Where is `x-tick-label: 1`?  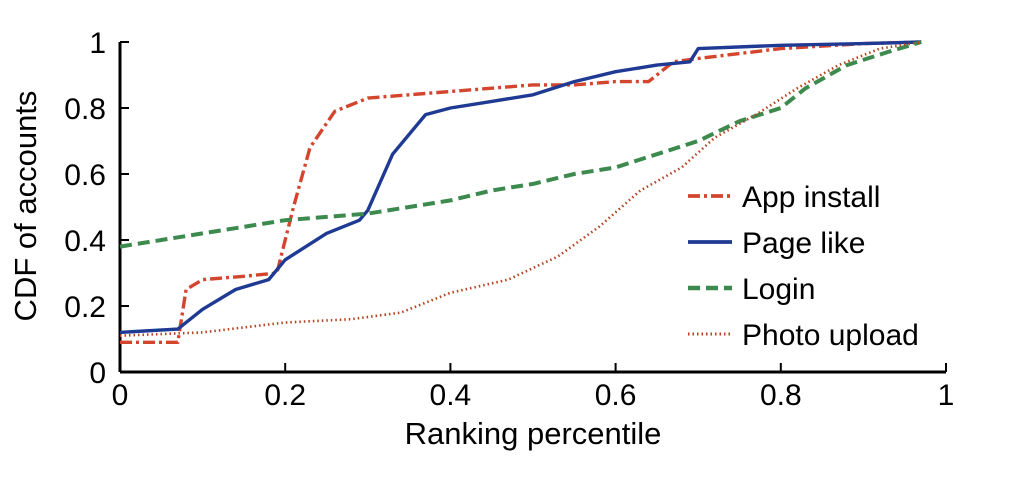
x-tick-label: 1 is located at coordinates (946, 395).